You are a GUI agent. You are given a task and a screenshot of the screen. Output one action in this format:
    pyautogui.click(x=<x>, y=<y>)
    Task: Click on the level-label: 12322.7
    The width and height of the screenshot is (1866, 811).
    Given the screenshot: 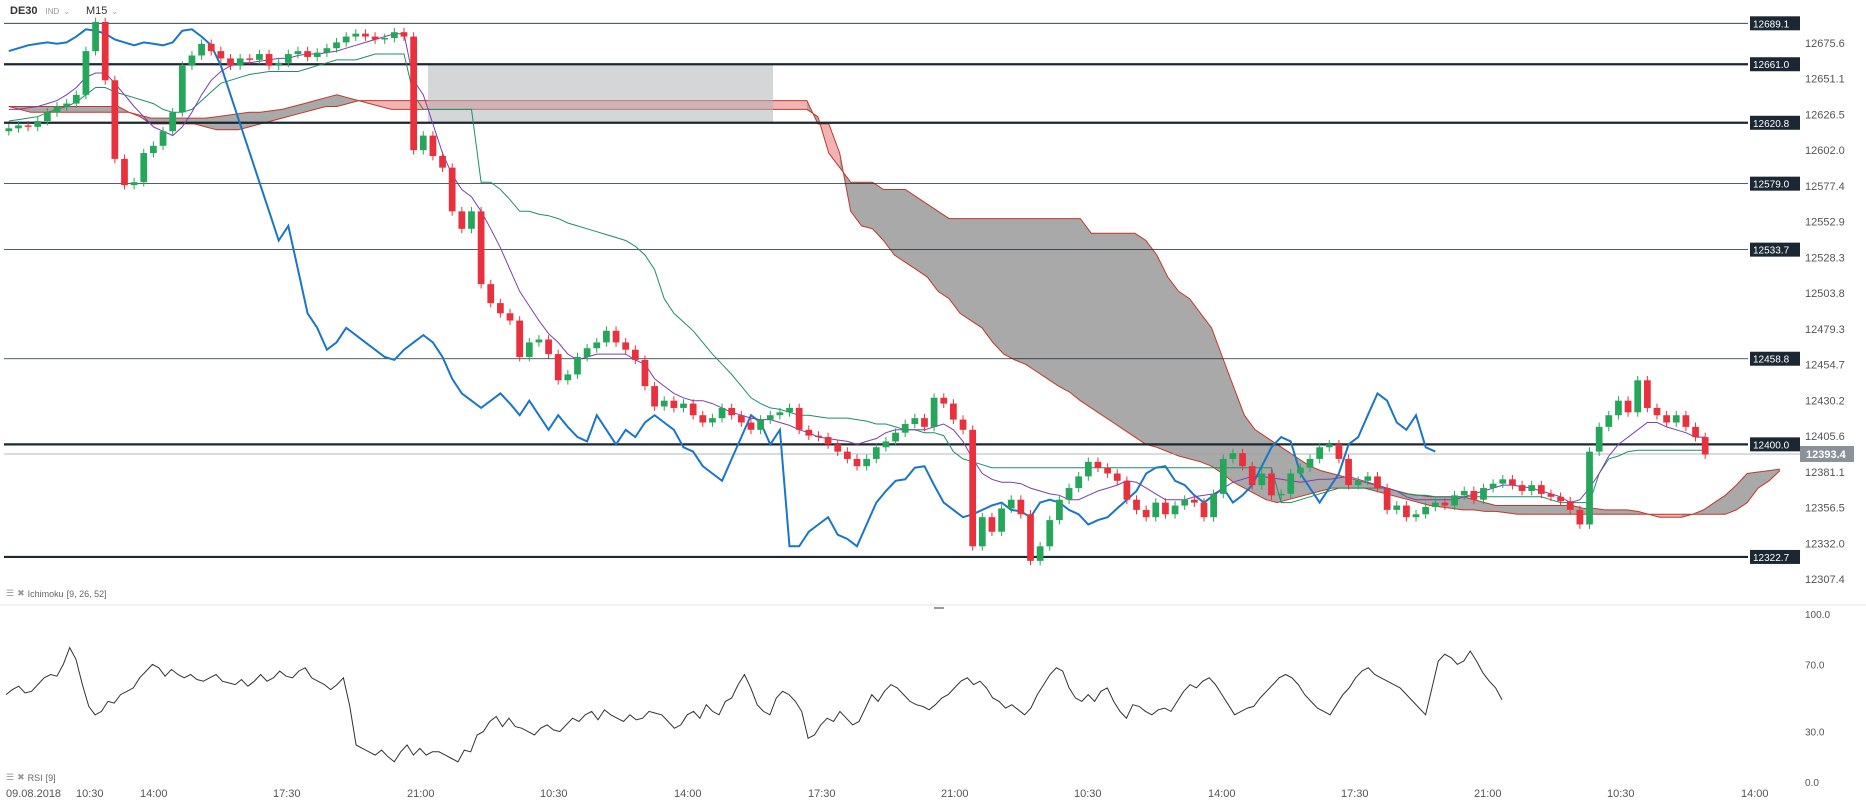 What is the action you would take?
    pyautogui.click(x=1771, y=558)
    